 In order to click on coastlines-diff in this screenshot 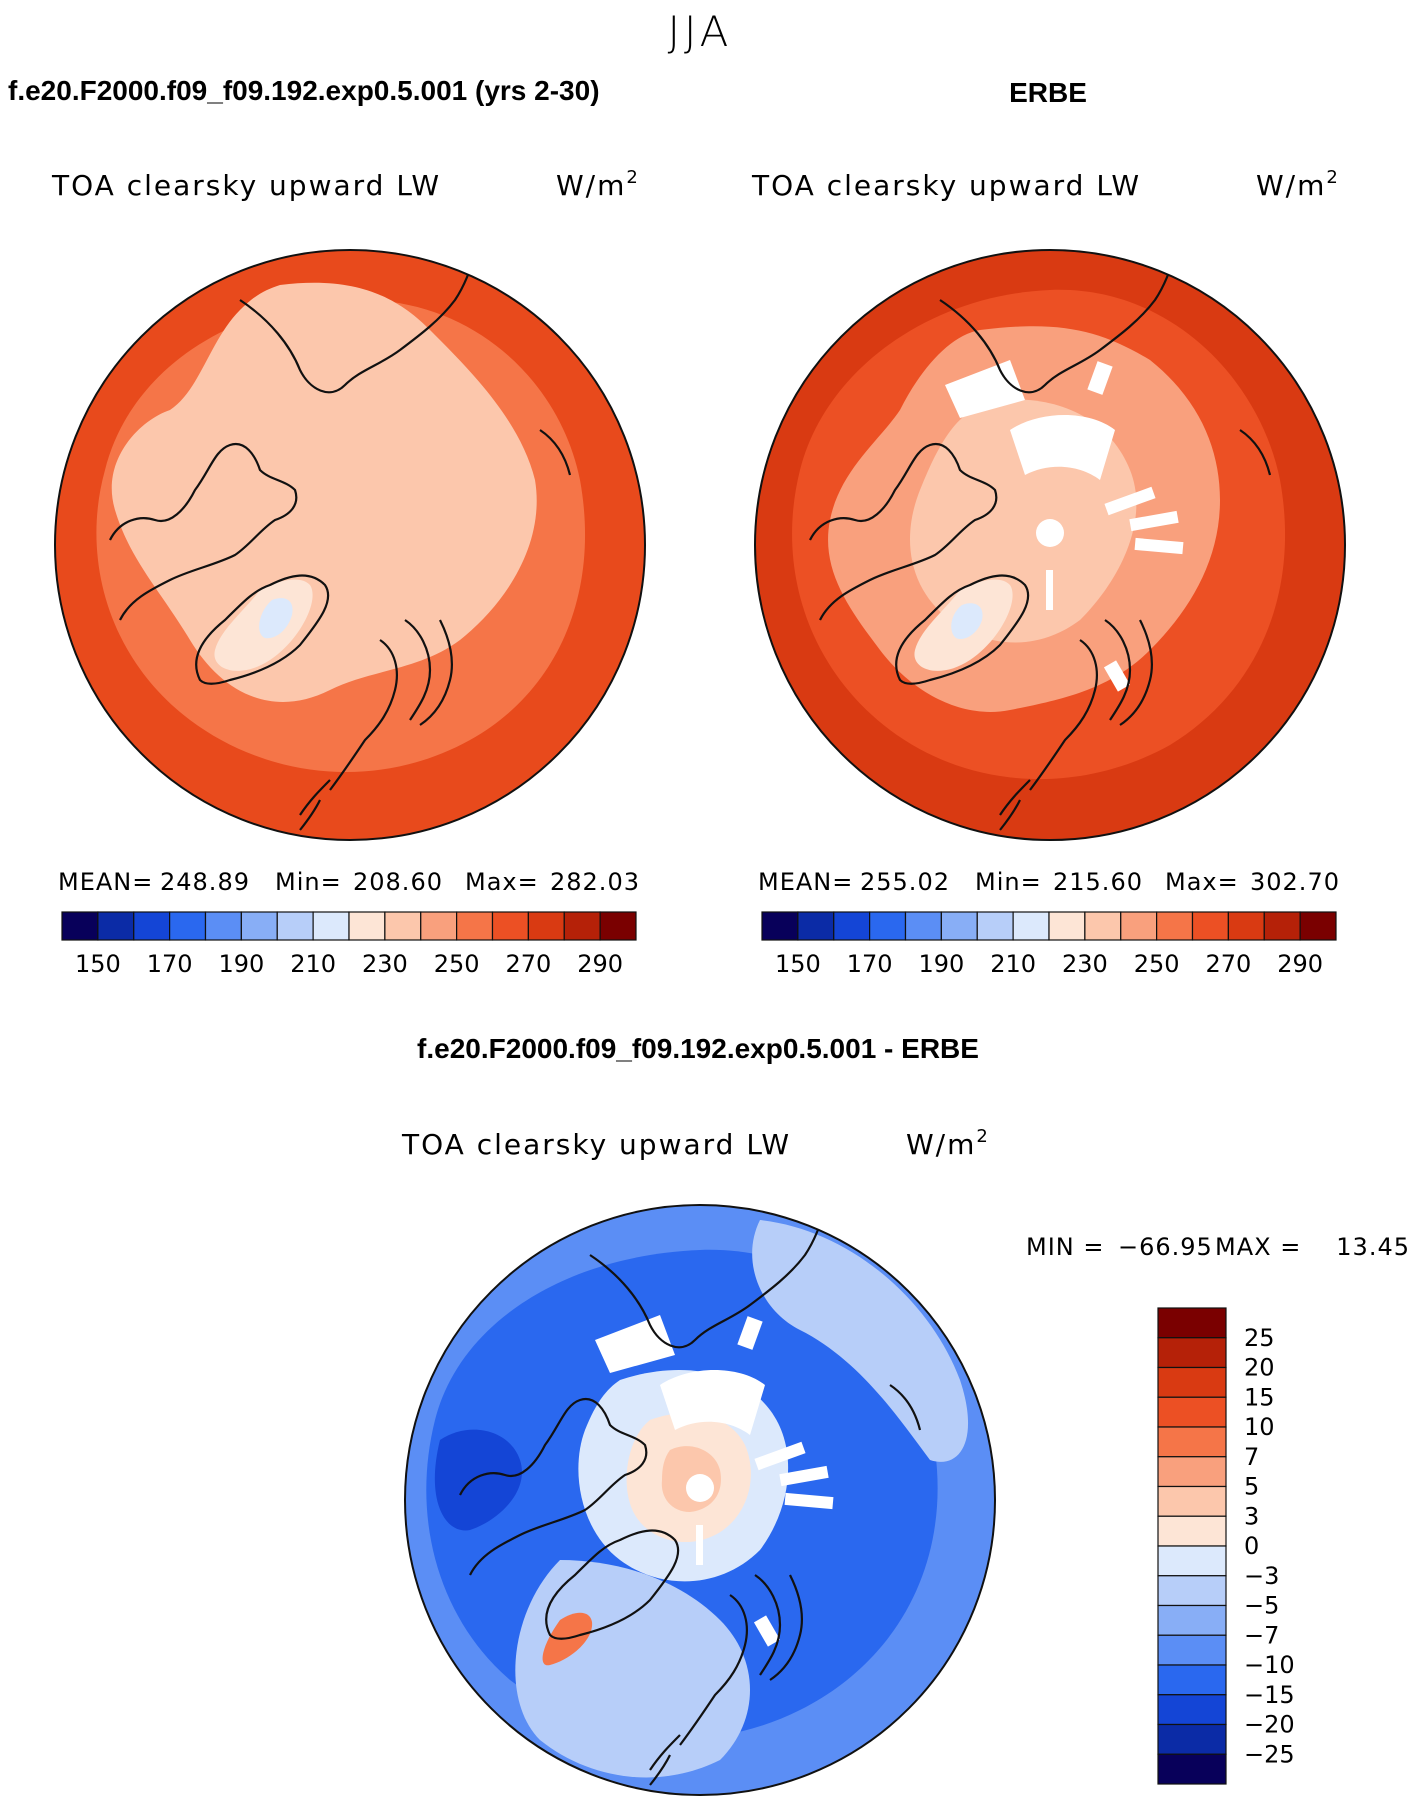, I will do `click(690, 1497)`.